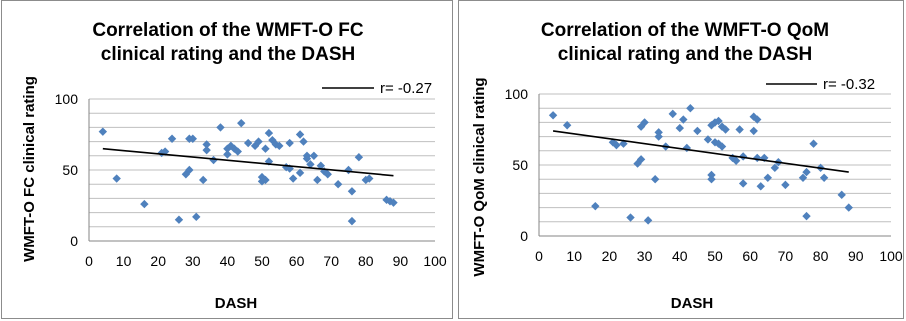 This screenshot has height=321, width=906. What do you see at coordinates (262, 261) in the screenshot?
I see `x-tick-label: 50` at bounding box center [262, 261].